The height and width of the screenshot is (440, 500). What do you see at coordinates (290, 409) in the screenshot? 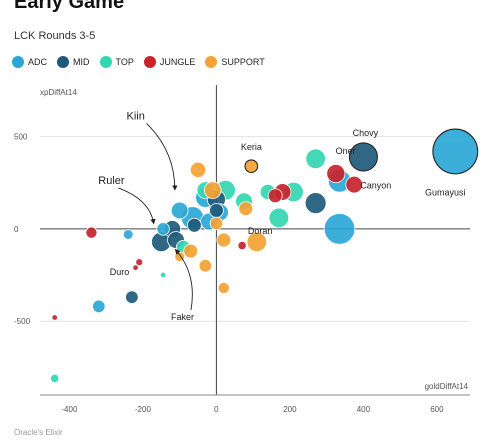
I see `x-tick-label: 200` at bounding box center [290, 409].